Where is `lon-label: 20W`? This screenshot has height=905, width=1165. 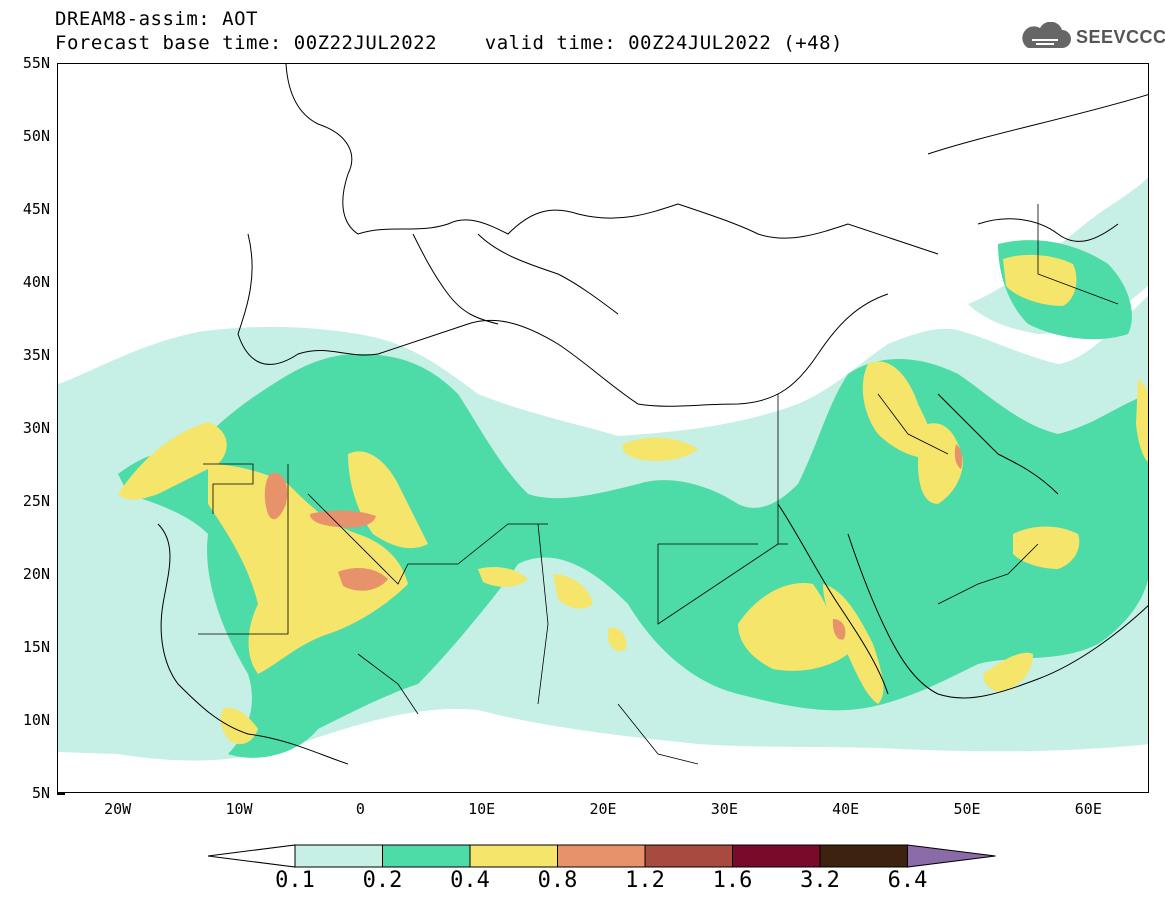
lon-label: 20W is located at coordinates (118, 809).